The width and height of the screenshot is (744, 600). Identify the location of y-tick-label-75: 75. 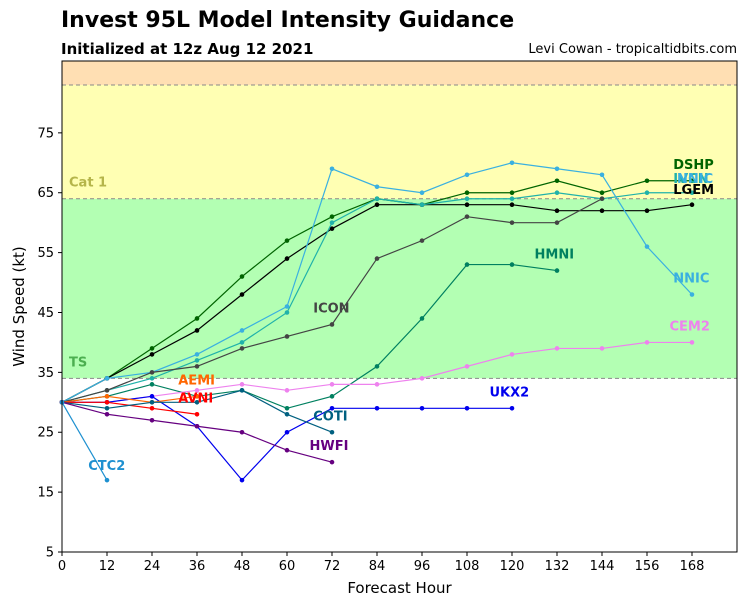
(45, 133).